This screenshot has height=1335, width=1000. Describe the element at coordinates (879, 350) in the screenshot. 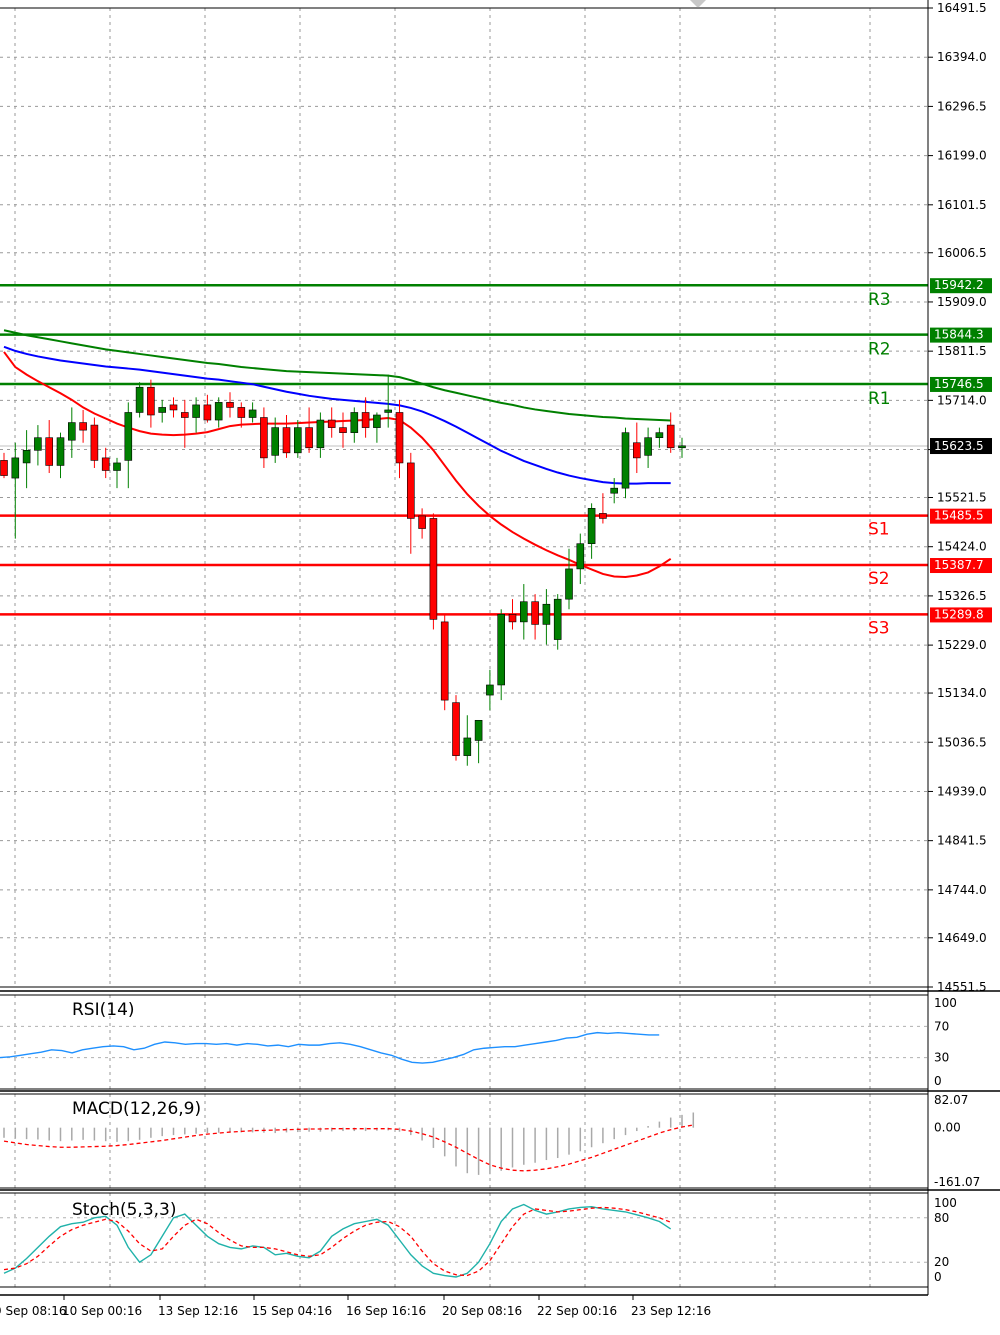

I see `level-name-r2: R2` at that location.